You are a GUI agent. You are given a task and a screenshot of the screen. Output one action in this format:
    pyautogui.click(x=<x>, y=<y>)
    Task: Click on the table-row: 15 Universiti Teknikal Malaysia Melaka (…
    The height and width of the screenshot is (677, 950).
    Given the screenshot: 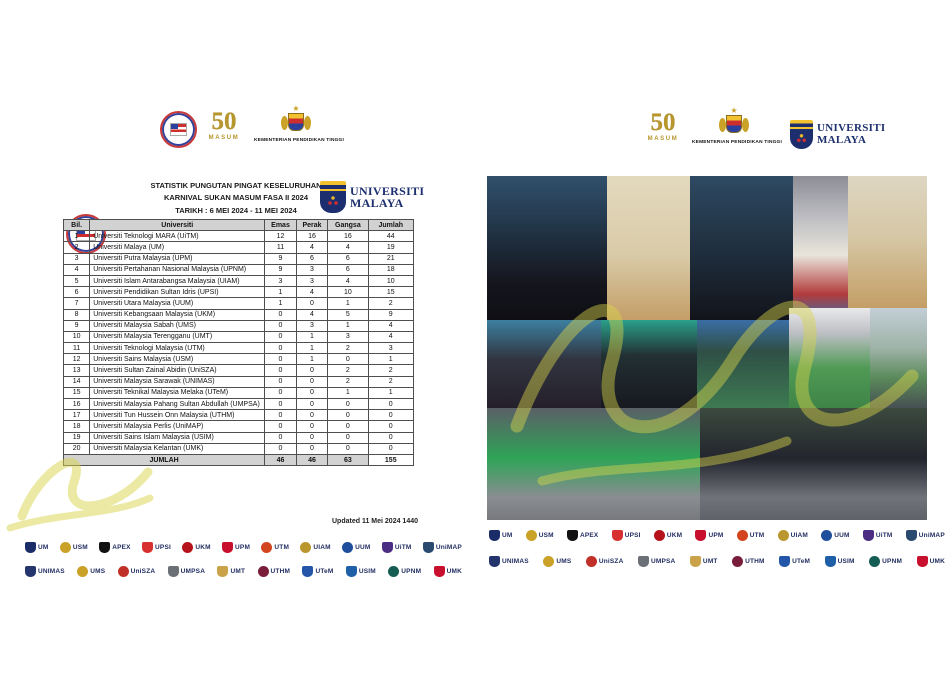 What is the action you would take?
    pyautogui.click(x=238, y=393)
    